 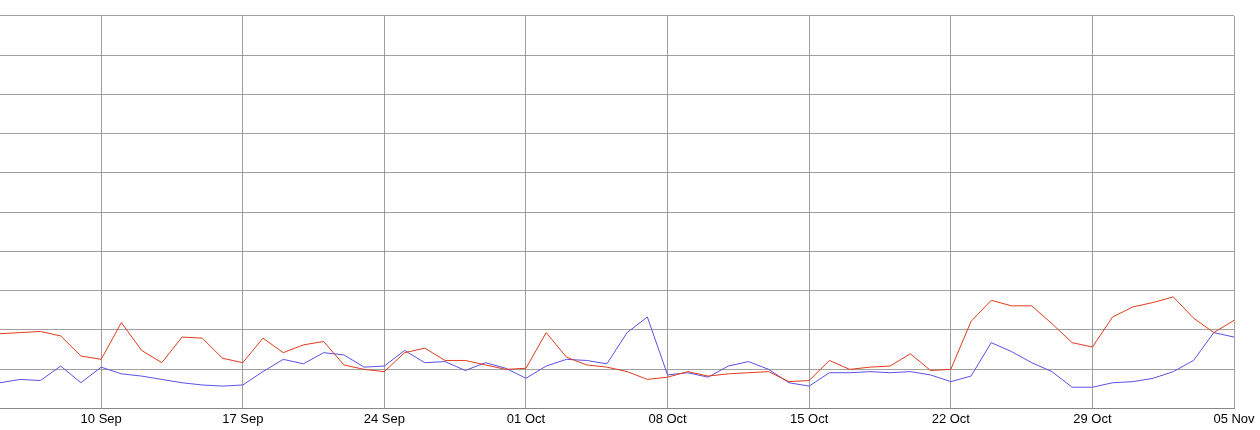 I want to click on x-tick-label: 15 Oct, so click(x=809, y=418).